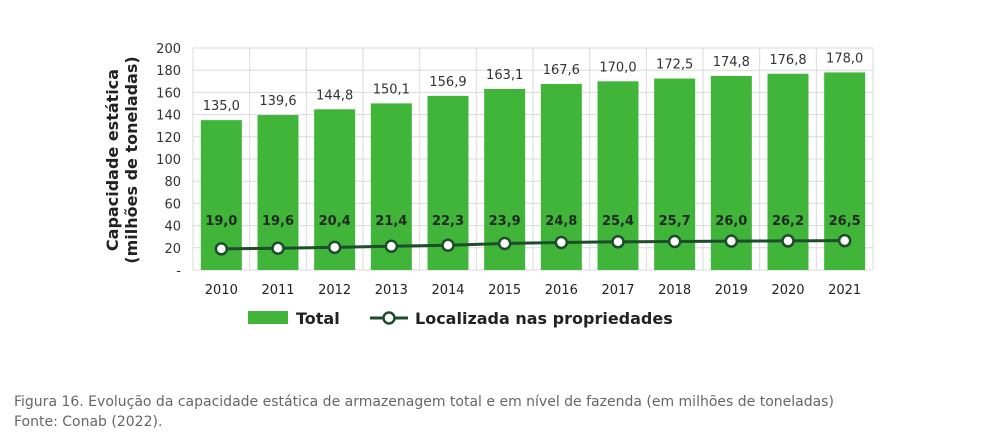  I want to click on x-tick-label: 2018, so click(674, 290).